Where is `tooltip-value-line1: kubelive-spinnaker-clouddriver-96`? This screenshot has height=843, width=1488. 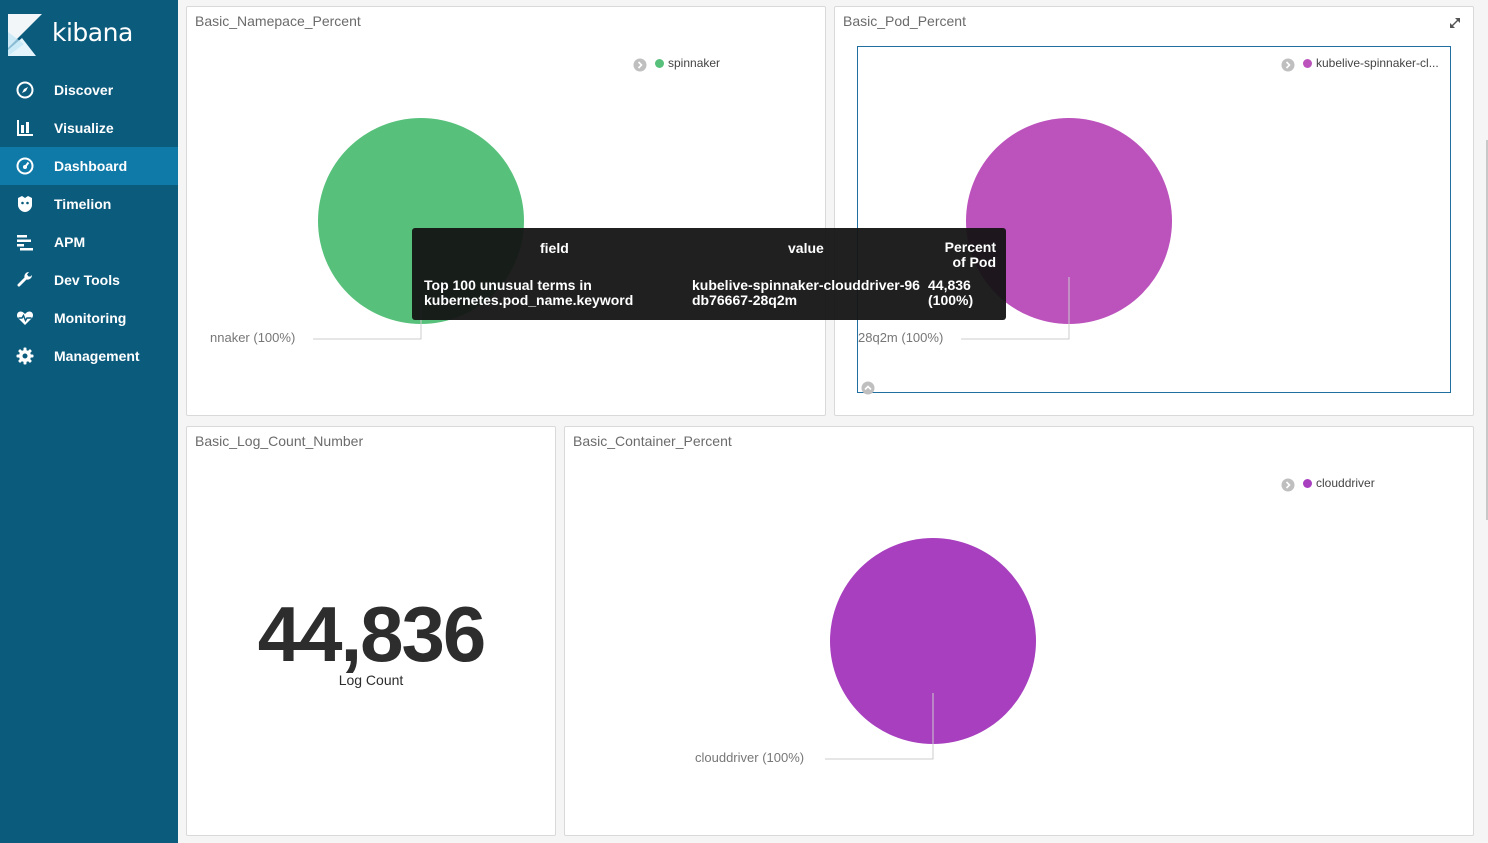 tooltip-value-line1: kubelive-spinnaker-clouddriver-96 is located at coordinates (806, 285).